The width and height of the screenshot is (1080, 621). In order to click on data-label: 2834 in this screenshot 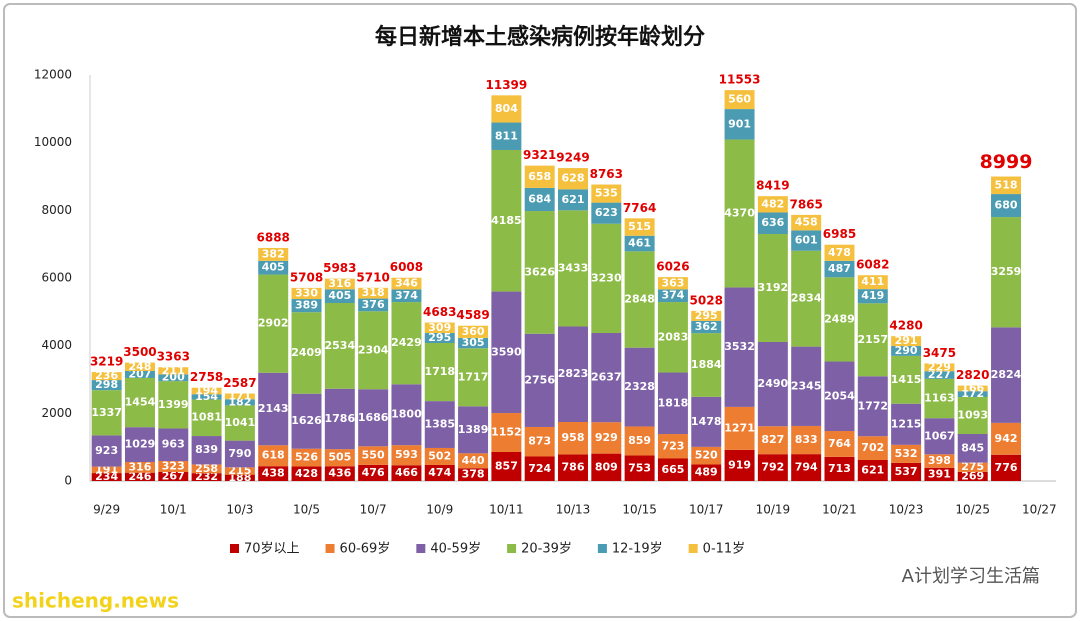, I will do `click(806, 298)`.